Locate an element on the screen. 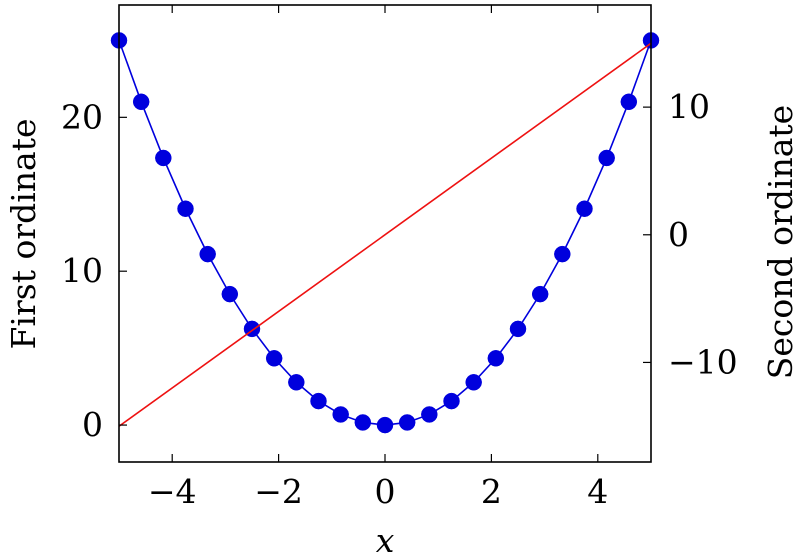 Image resolution: width=801 pixels, height=560 pixels. y-axis-left: 0 10 20 is located at coordinates (94, 270).